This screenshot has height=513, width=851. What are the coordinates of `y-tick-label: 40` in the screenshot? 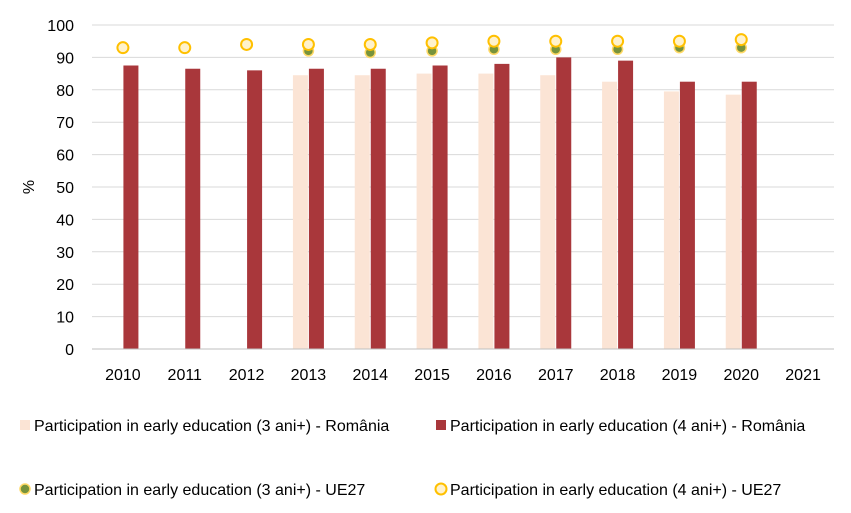 It's located at (65, 220).